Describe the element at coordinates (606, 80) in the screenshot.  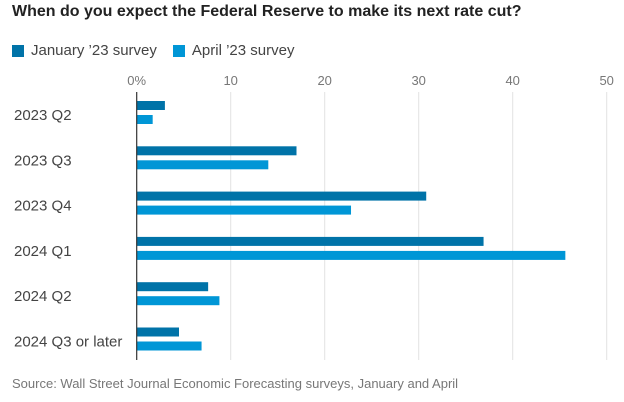
I see `x-tick-label: 50` at that location.